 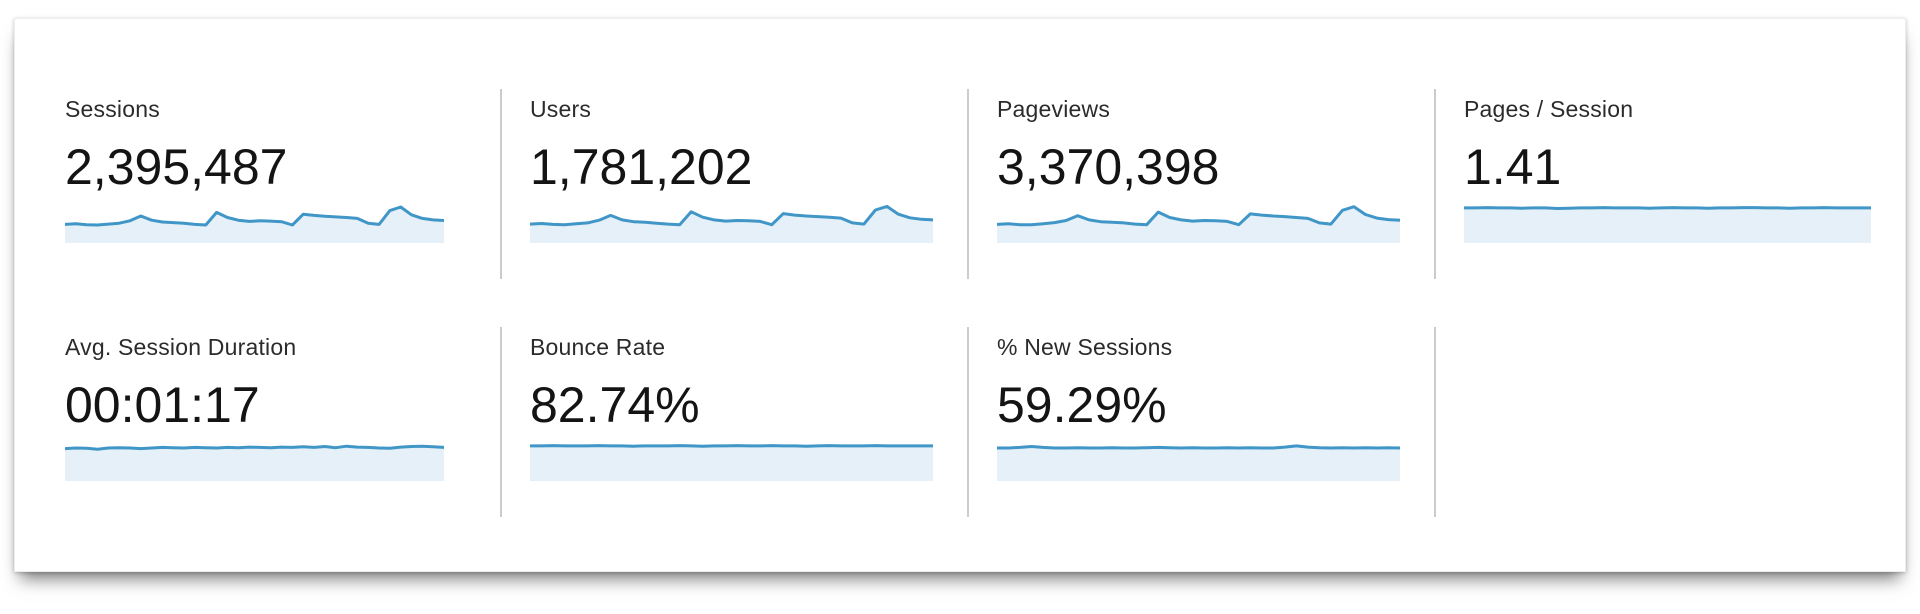 I want to click on metric-tile-sessions: Sessions 2,395,487, so click(x=258, y=184).